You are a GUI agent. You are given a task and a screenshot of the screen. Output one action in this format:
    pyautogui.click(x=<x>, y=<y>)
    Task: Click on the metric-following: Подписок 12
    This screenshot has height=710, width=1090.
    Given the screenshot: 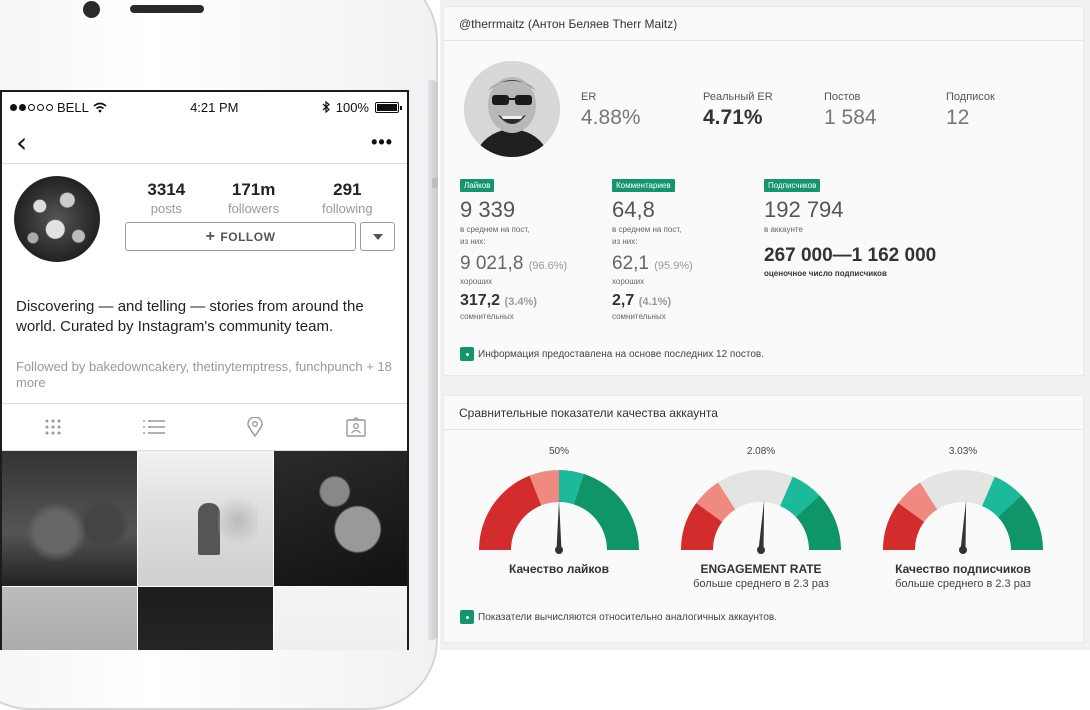 What is the action you would take?
    pyautogui.click(x=970, y=110)
    